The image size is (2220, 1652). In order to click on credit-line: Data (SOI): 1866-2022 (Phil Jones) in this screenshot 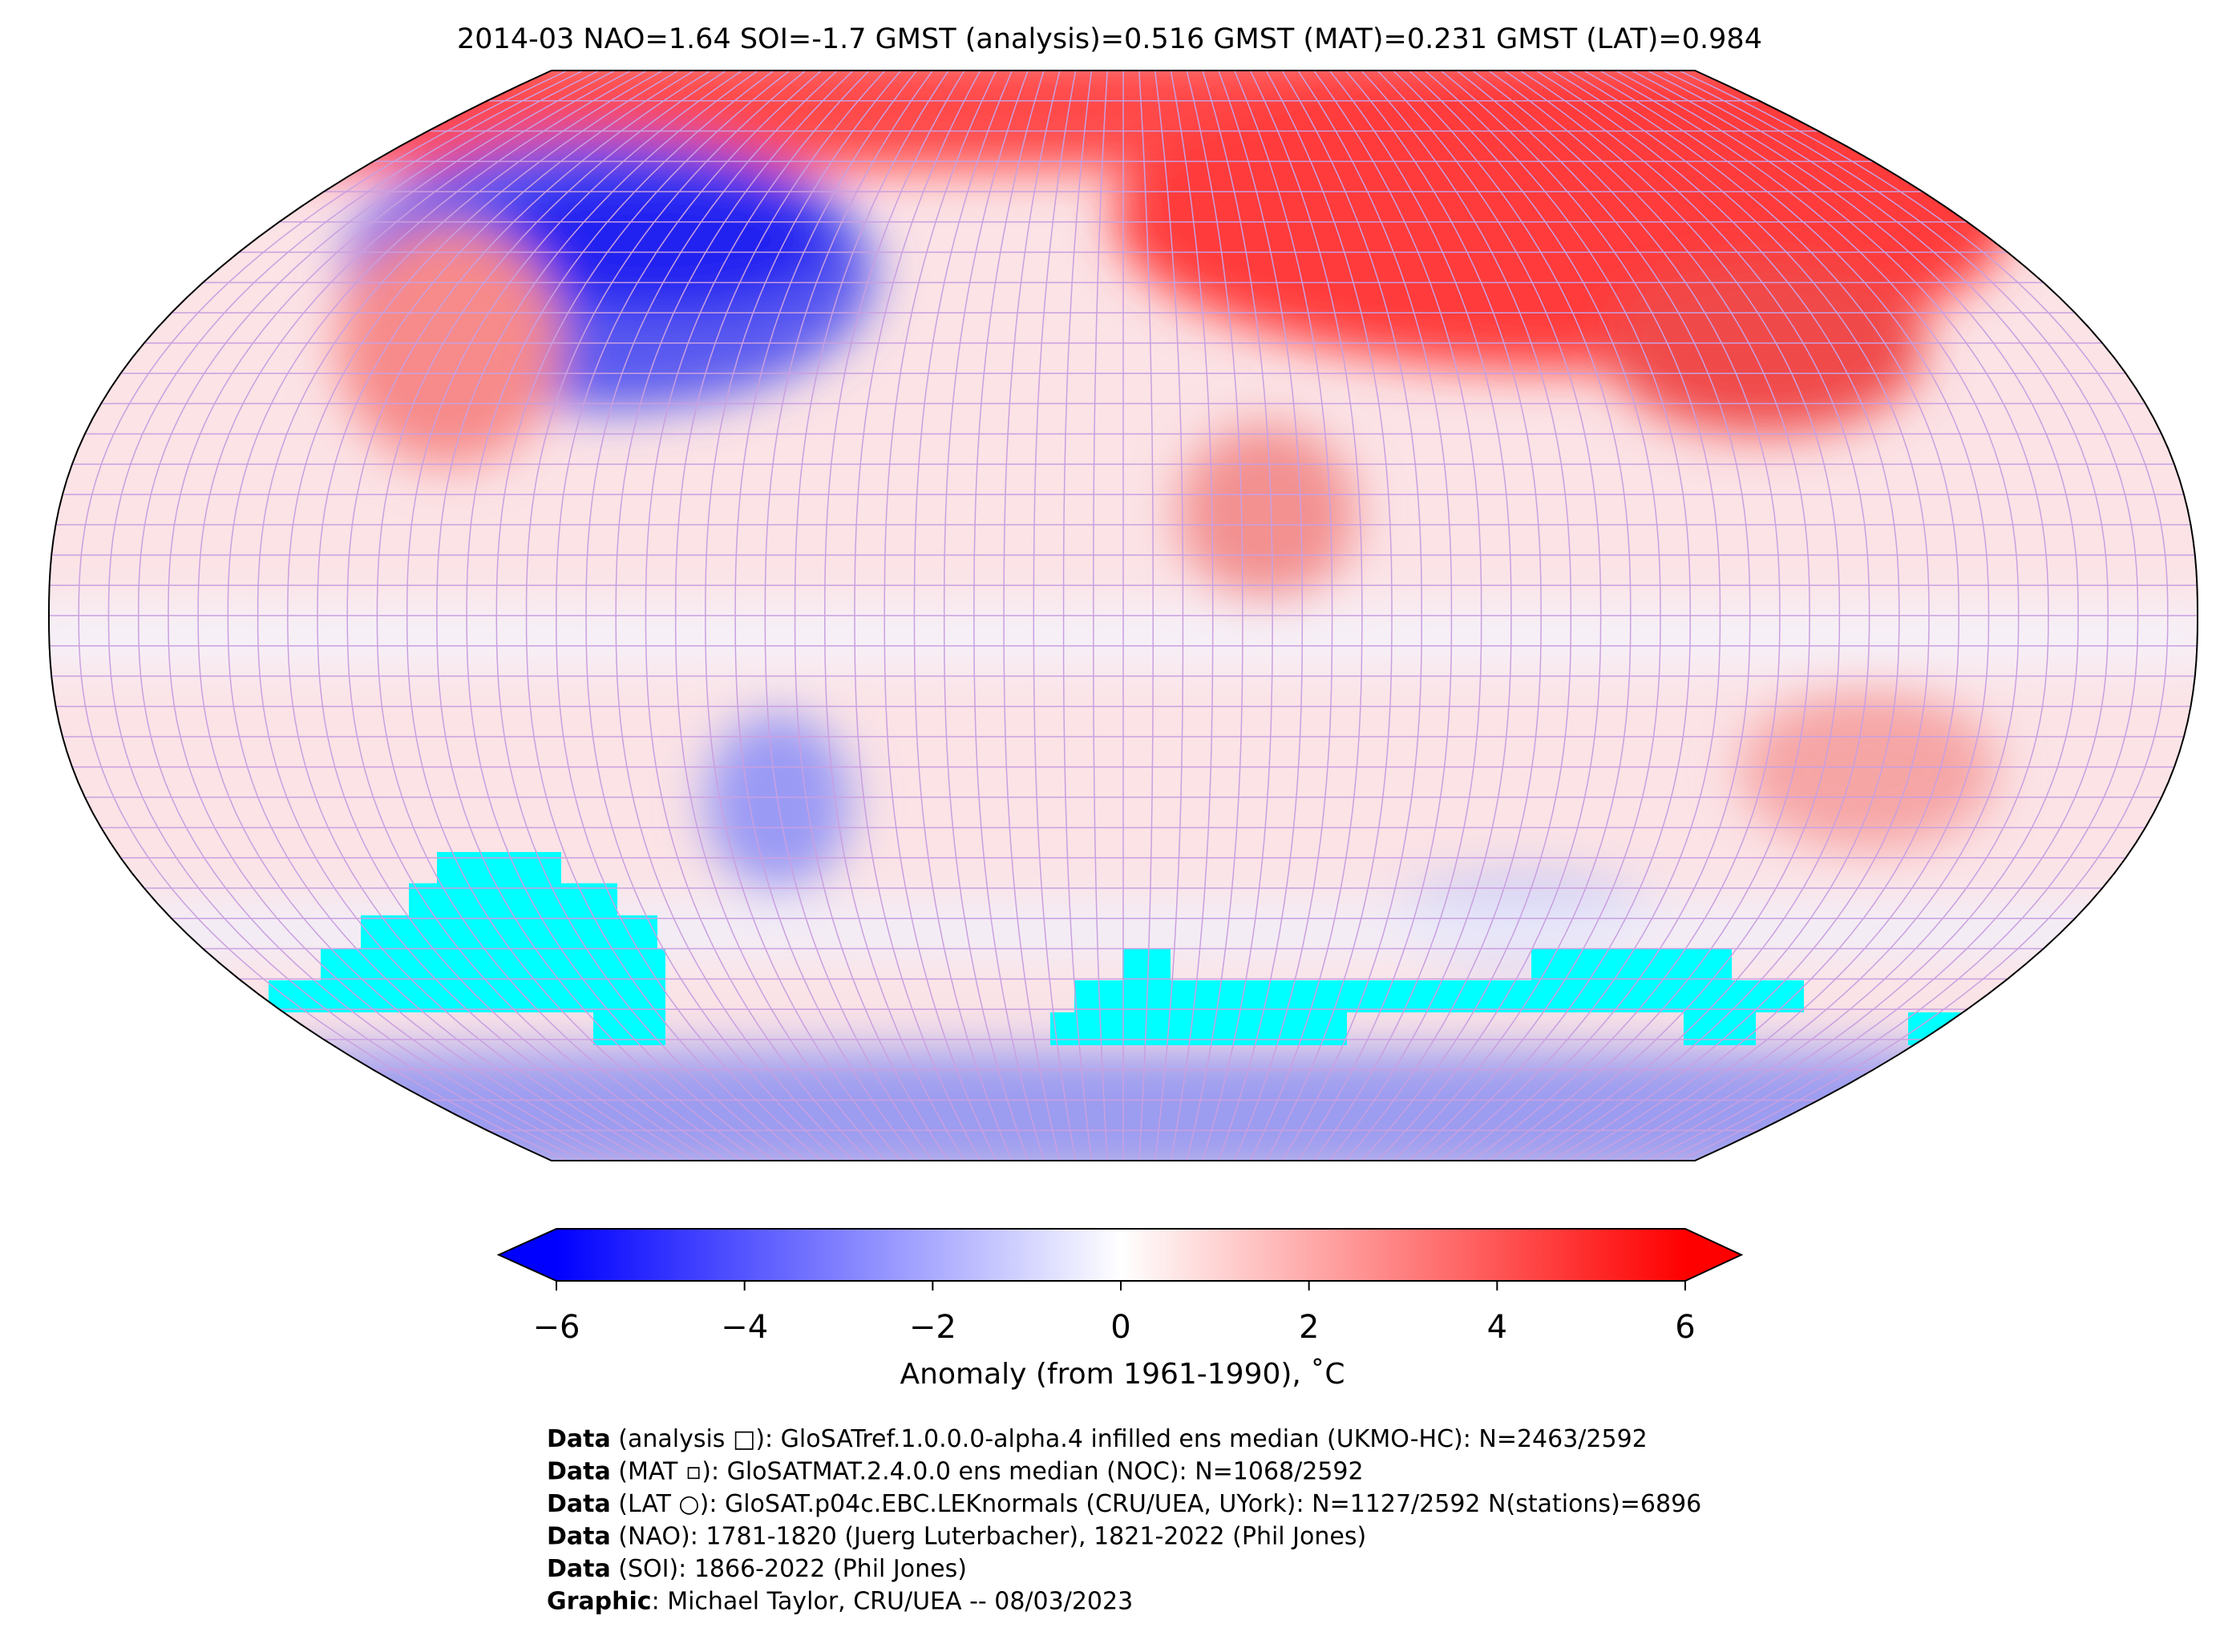, I will do `click(757, 1569)`.